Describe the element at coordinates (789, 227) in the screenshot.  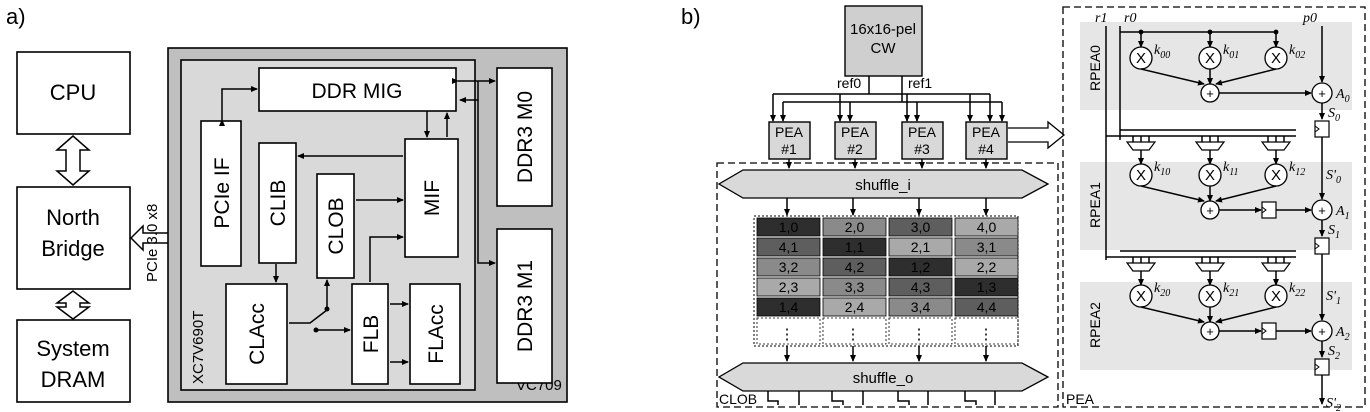
I see `grid-cell-label: 1,0` at that location.